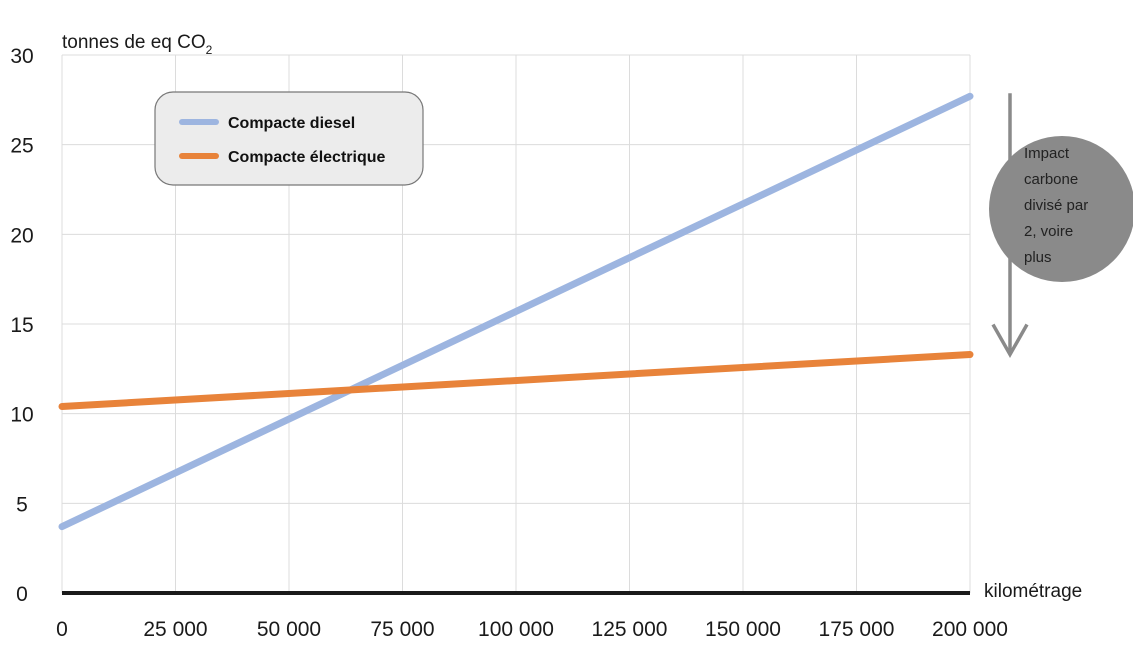 This screenshot has width=1133, height=650. Describe the element at coordinates (1048, 231) in the screenshot. I see `annotation-line: 2, voire` at that location.